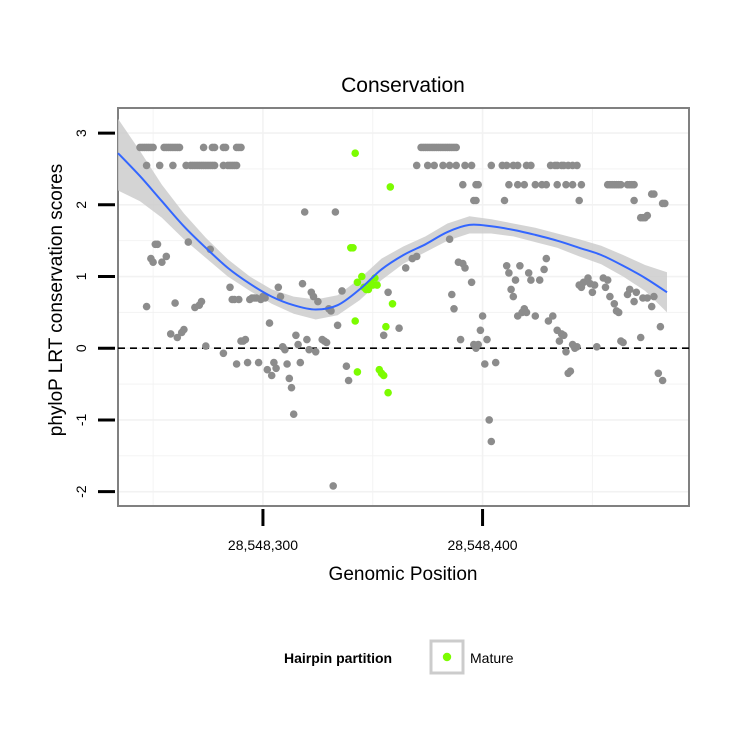 The height and width of the screenshot is (750, 750). I want to click on y-axis-ticks: -2 -1 0 1 2 3, so click(94, 313).